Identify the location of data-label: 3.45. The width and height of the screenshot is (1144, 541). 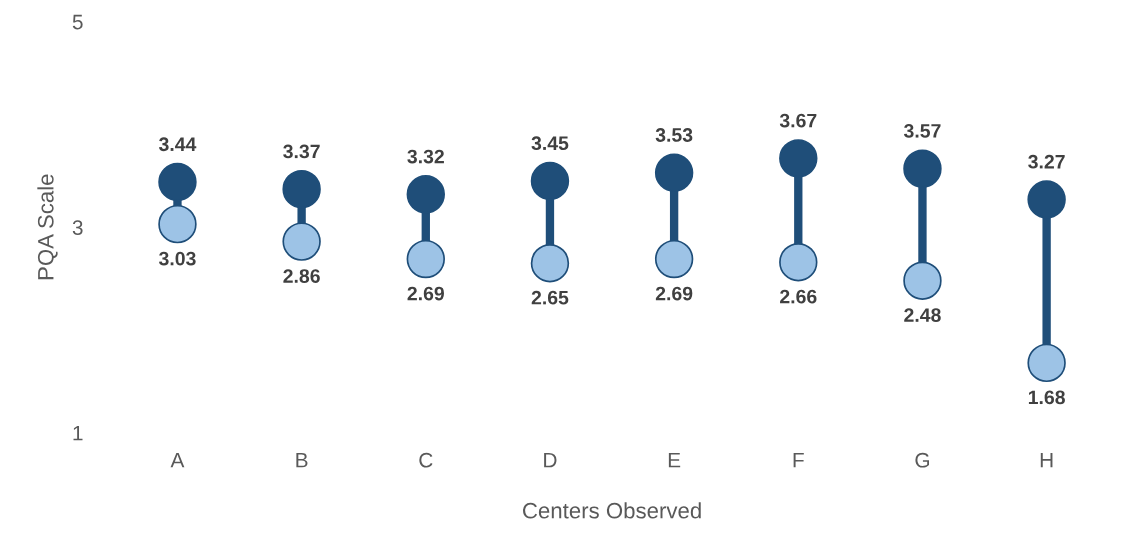
(550, 143).